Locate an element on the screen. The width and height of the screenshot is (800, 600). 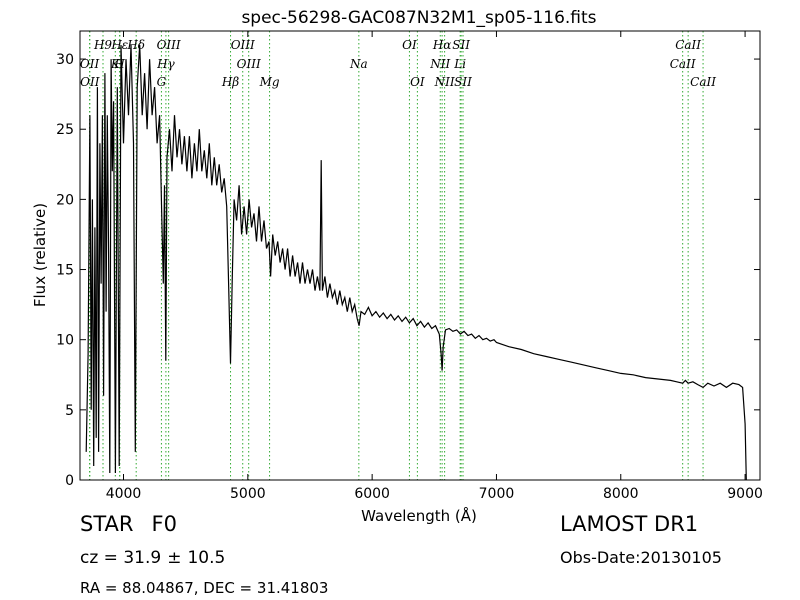
line-label-16: OI is located at coordinates (417, 82).